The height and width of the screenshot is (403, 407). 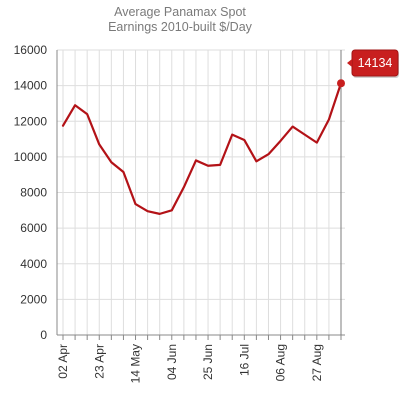 What do you see at coordinates (31, 121) in the screenshot?
I see `y-tick-label: 12000` at bounding box center [31, 121].